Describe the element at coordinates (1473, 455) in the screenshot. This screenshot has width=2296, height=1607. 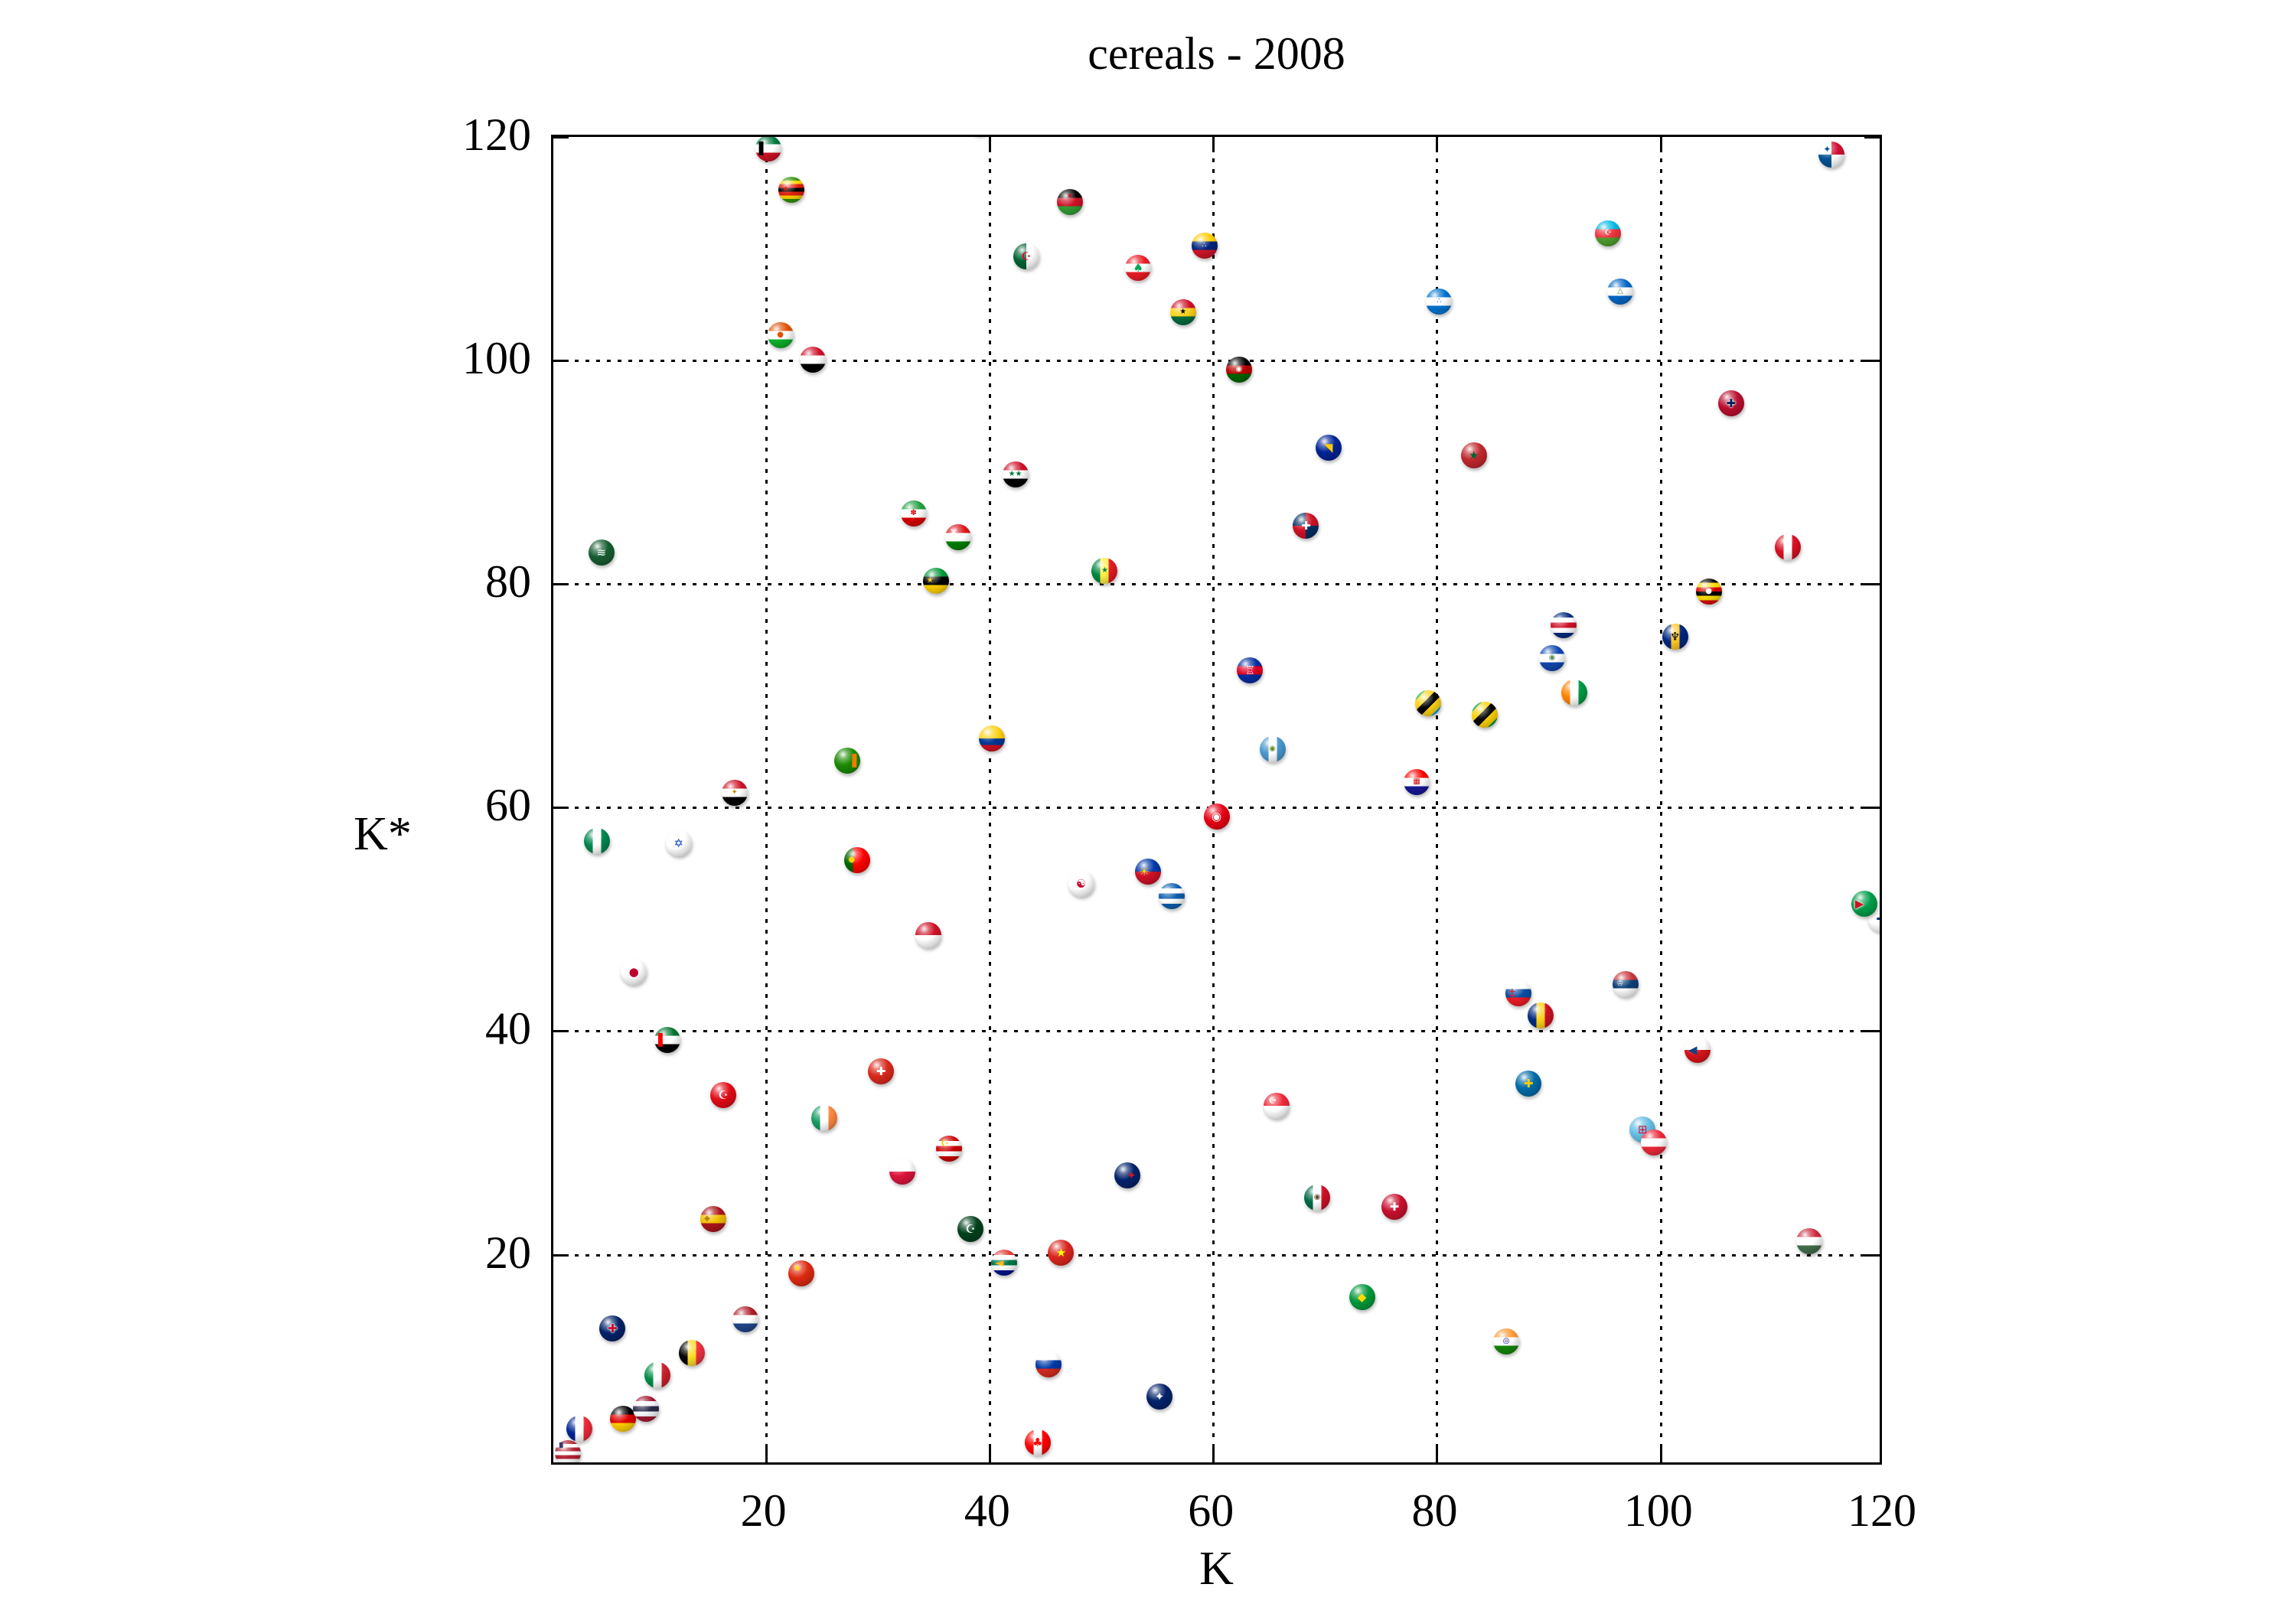
I see `flag-ball-morocco: ★` at that location.